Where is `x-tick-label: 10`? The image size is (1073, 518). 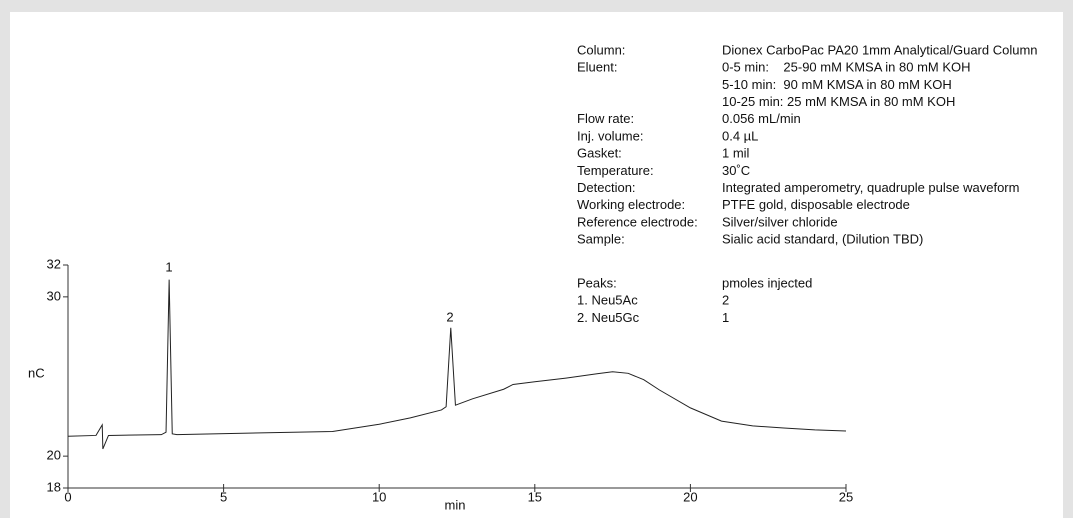
x-tick-label: 10 is located at coordinates (379, 496).